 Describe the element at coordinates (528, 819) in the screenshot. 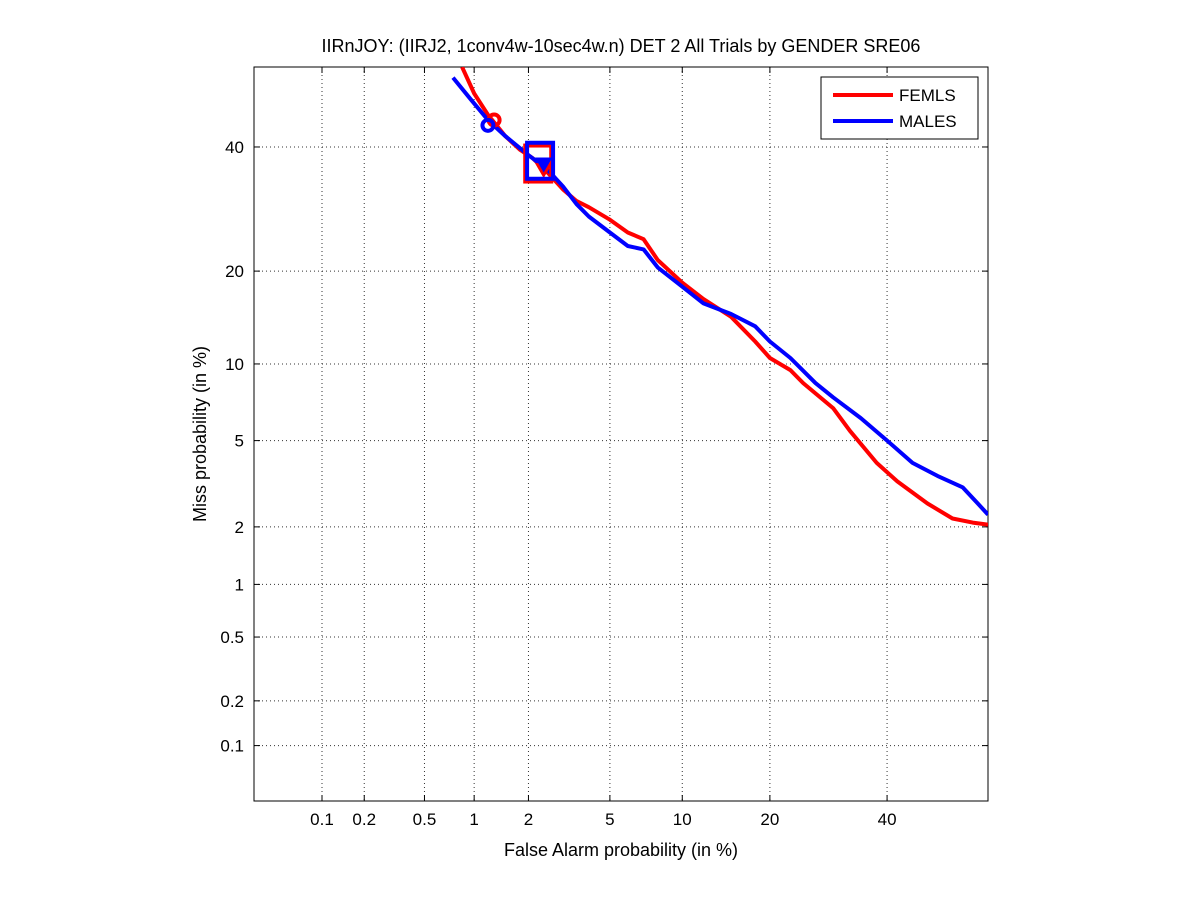

I see `x-tick-label: 2` at that location.